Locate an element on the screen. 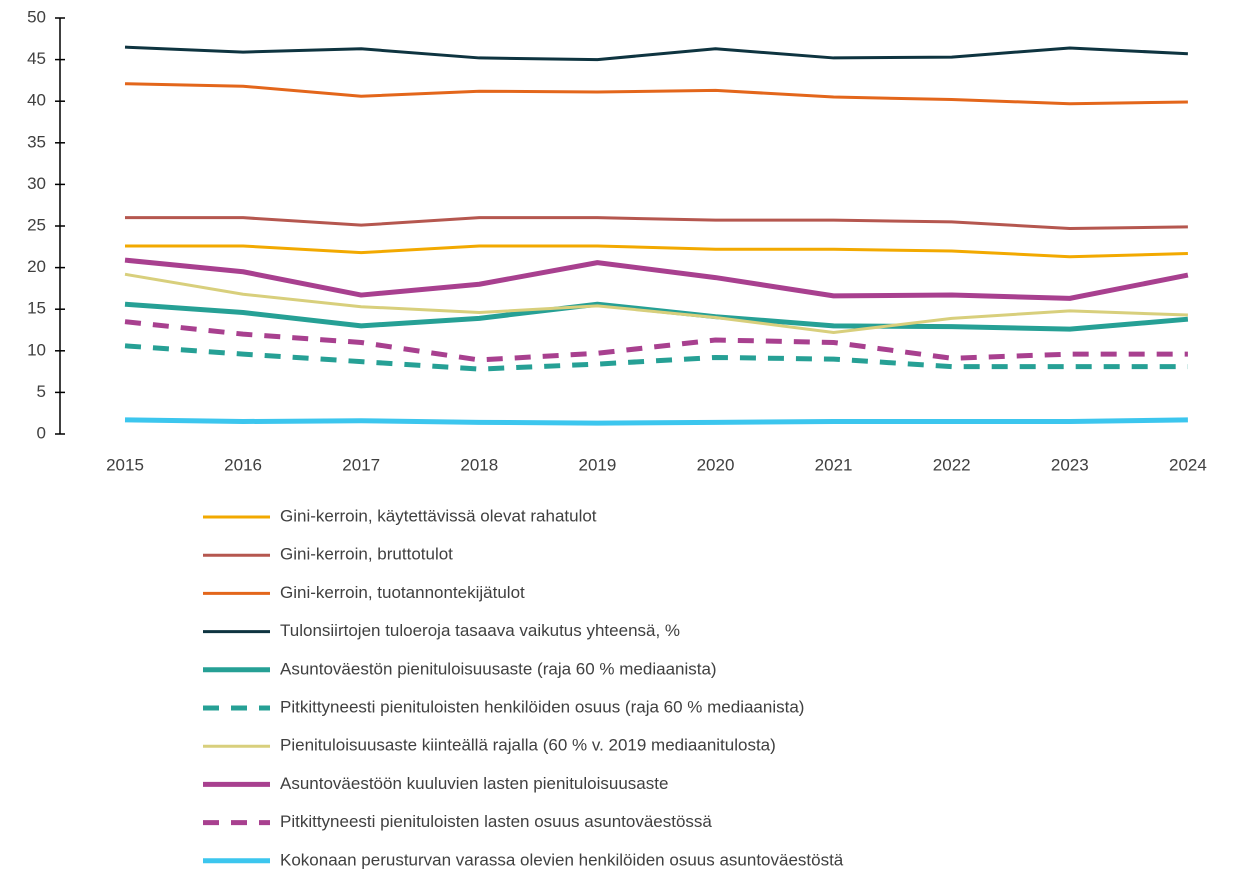 This screenshot has height=872, width=1242. x-tick-label: 2023 is located at coordinates (1070, 464).